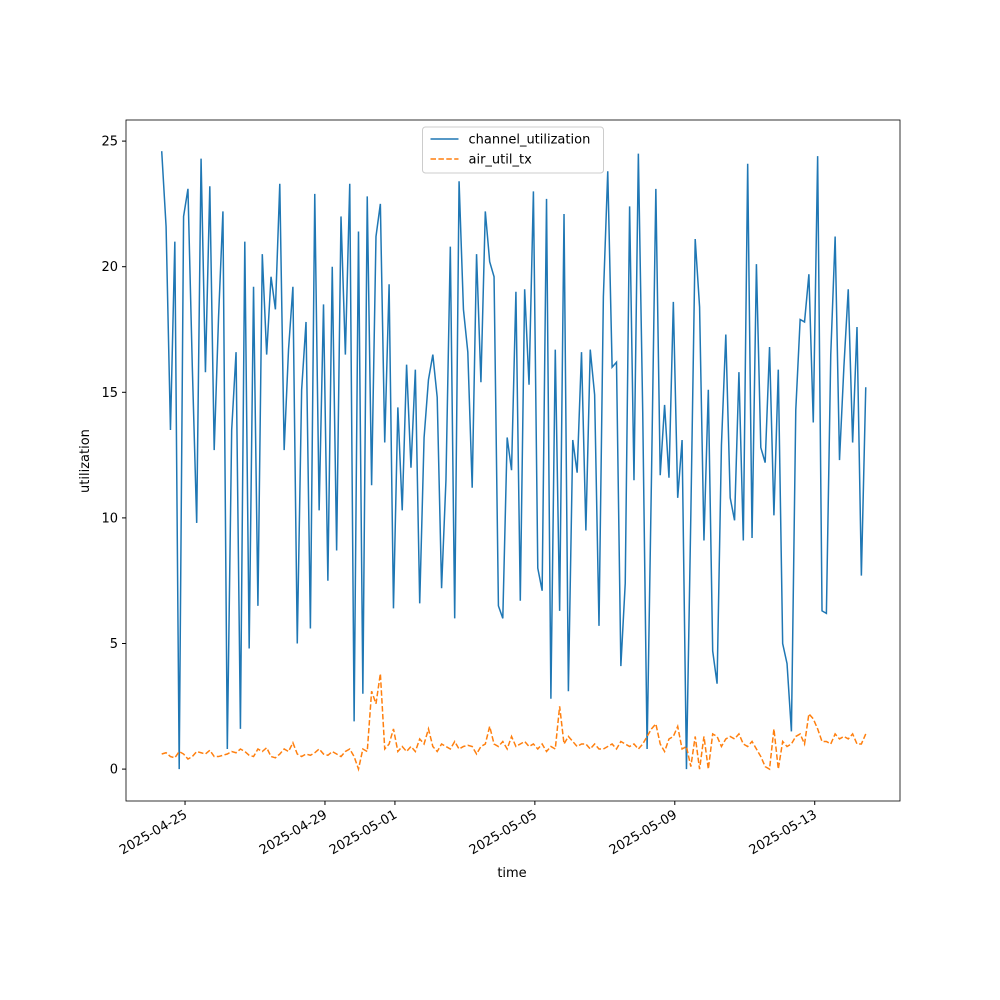 This screenshot has height=1000, width=1000. I want to click on y-tick-label: 20, so click(109, 267).